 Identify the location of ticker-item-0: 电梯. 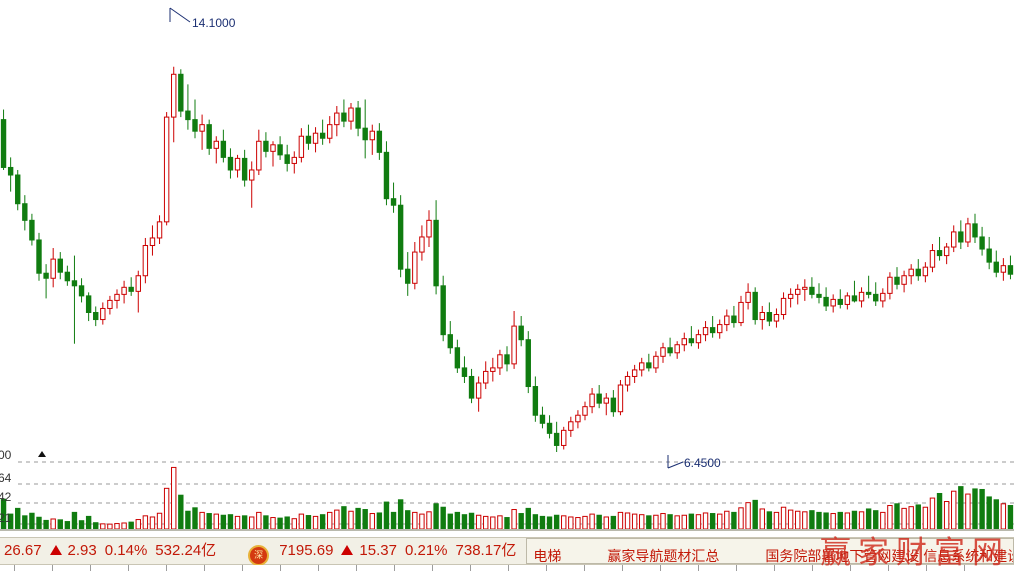
(547, 556).